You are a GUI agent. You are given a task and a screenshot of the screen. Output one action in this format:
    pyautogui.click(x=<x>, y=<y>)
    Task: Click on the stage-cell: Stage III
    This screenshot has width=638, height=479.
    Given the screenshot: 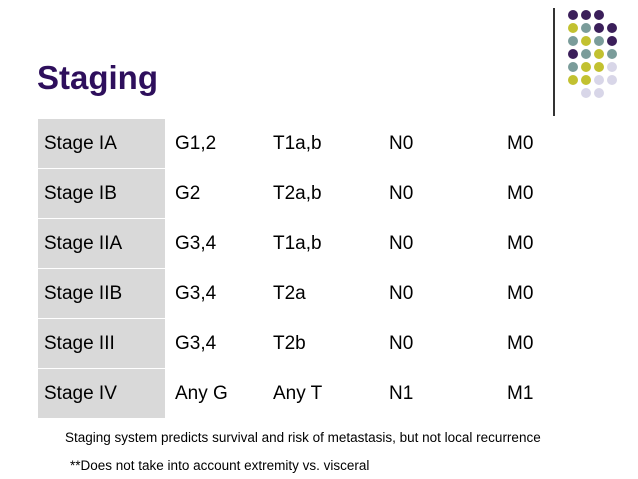 What is the action you would take?
    pyautogui.click(x=102, y=343)
    